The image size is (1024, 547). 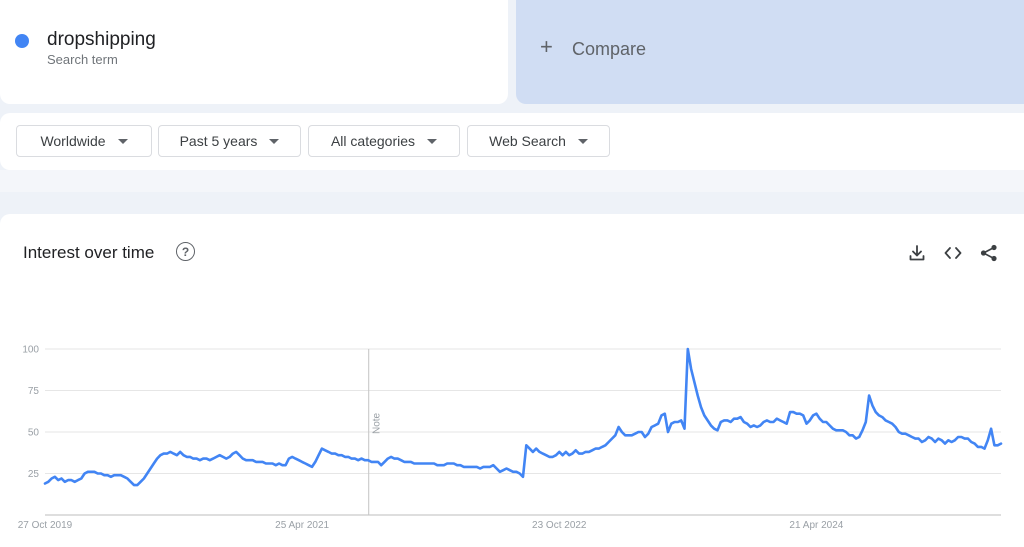 What do you see at coordinates (917, 253) in the screenshot?
I see `download-icon` at bounding box center [917, 253].